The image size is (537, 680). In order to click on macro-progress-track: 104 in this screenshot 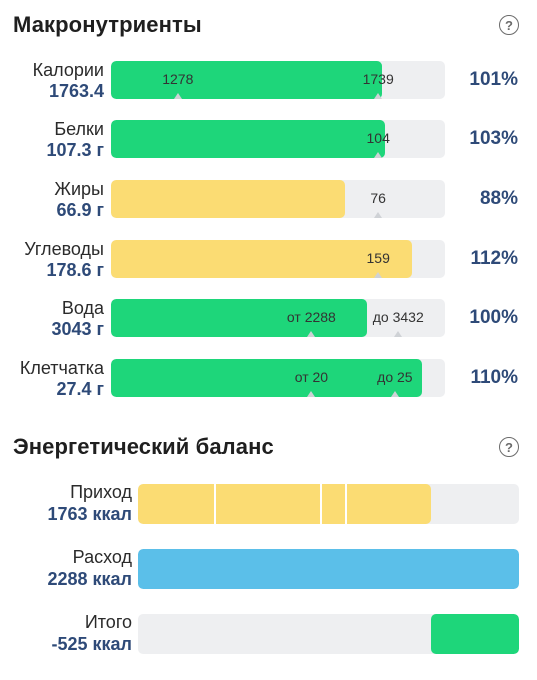, I will do `click(278, 139)`.